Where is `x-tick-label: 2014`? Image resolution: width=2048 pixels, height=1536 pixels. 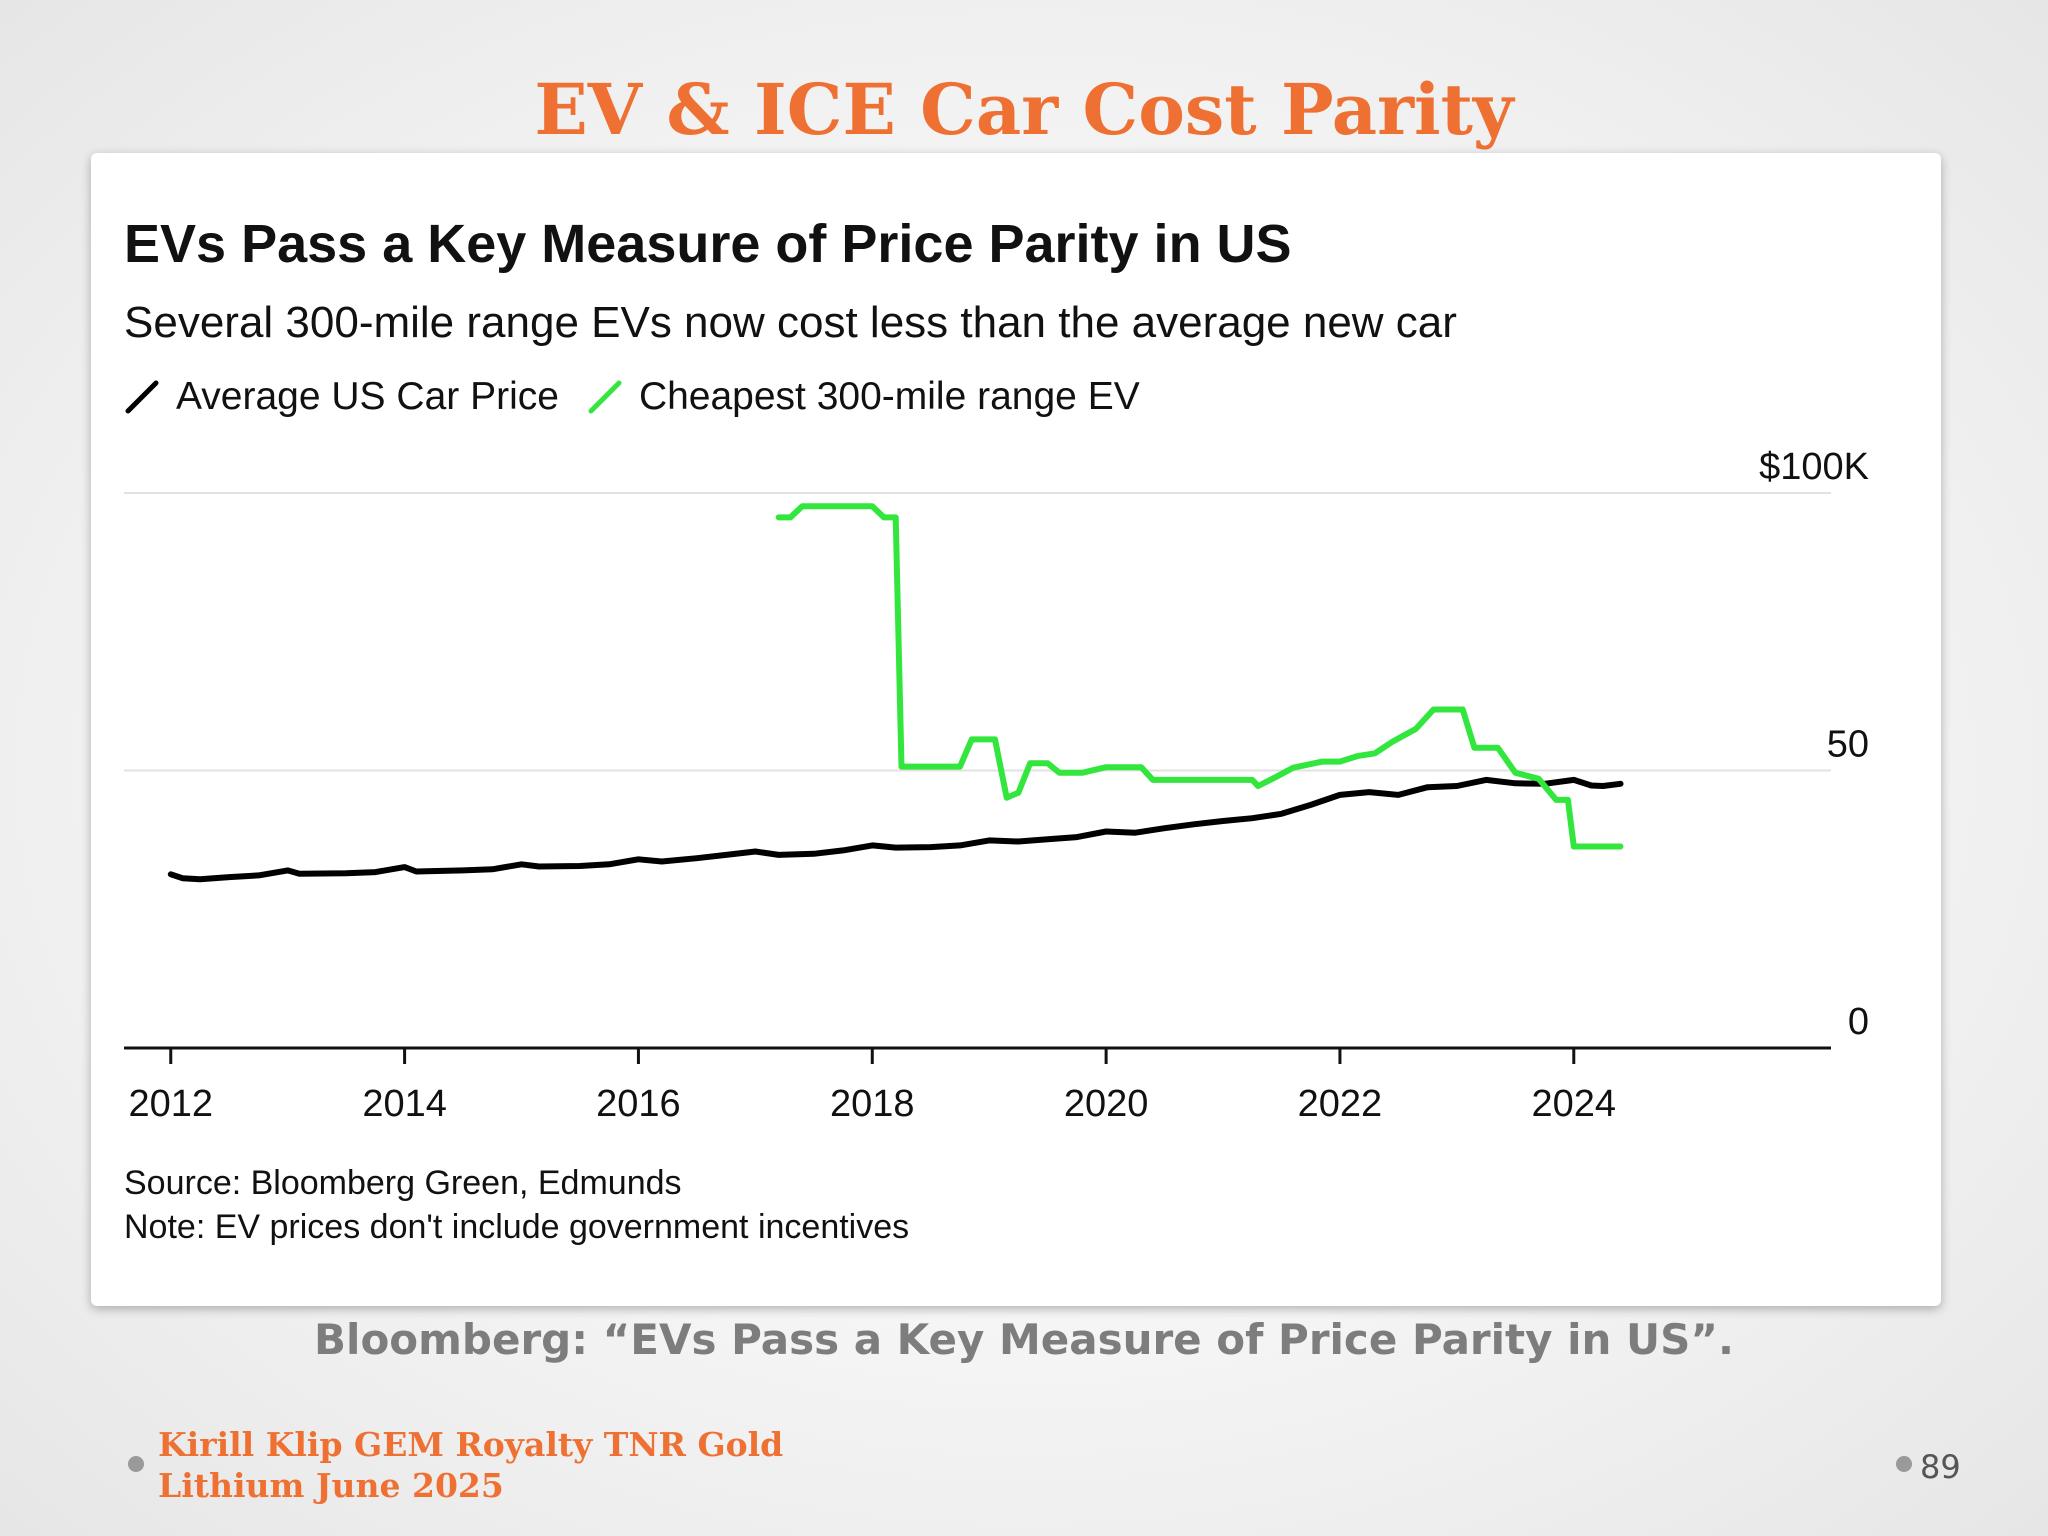
x-tick-label: 2014 is located at coordinates (404, 1104).